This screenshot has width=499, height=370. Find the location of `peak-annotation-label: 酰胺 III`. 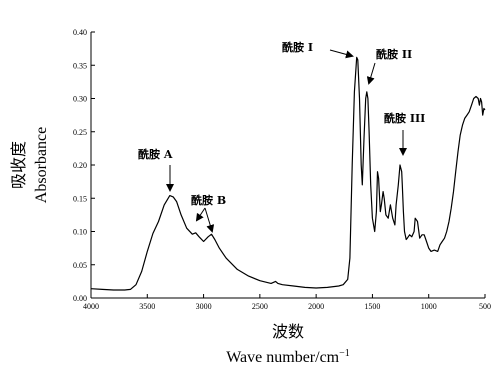

peak-annotation-label: 酰胺 III is located at coordinates (404, 118).